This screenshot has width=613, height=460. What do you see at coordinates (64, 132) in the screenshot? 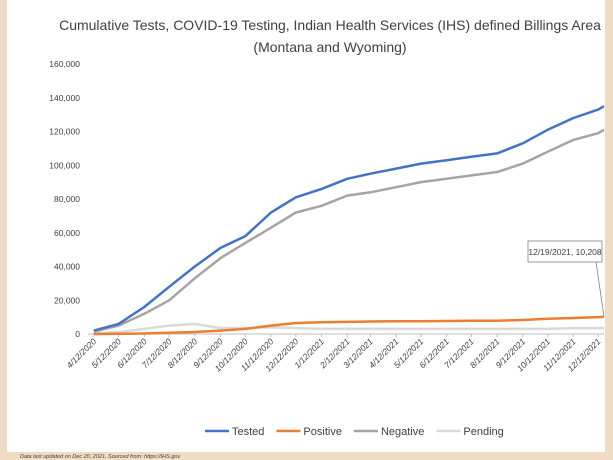
I see `y-tick-label: 120,000` at bounding box center [64, 132].